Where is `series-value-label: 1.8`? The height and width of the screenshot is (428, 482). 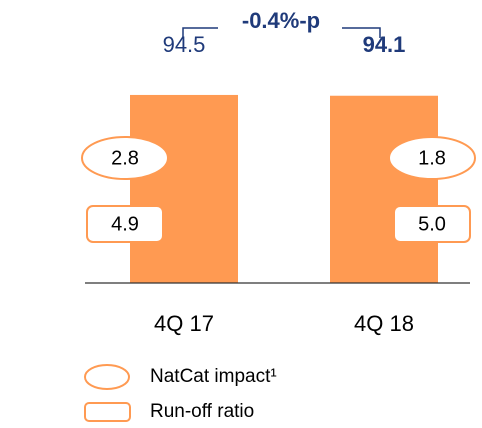 series-value-label: 1.8 is located at coordinates (432, 158).